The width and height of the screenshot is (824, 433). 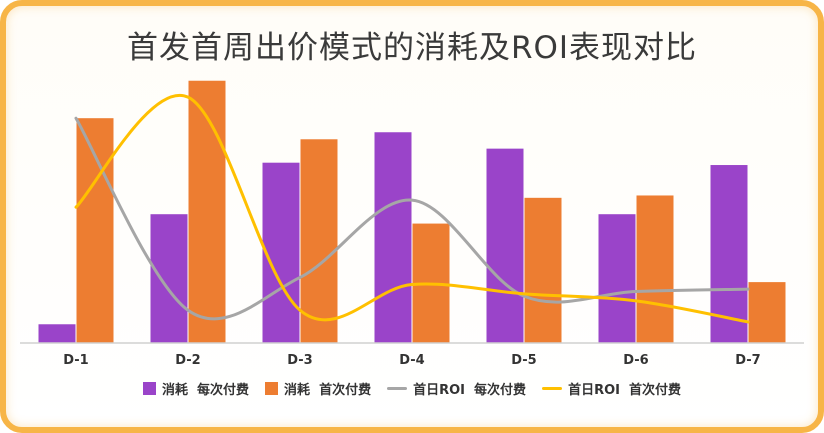 I want to click on legend-item: 消耗 每次付费, so click(x=196, y=388).